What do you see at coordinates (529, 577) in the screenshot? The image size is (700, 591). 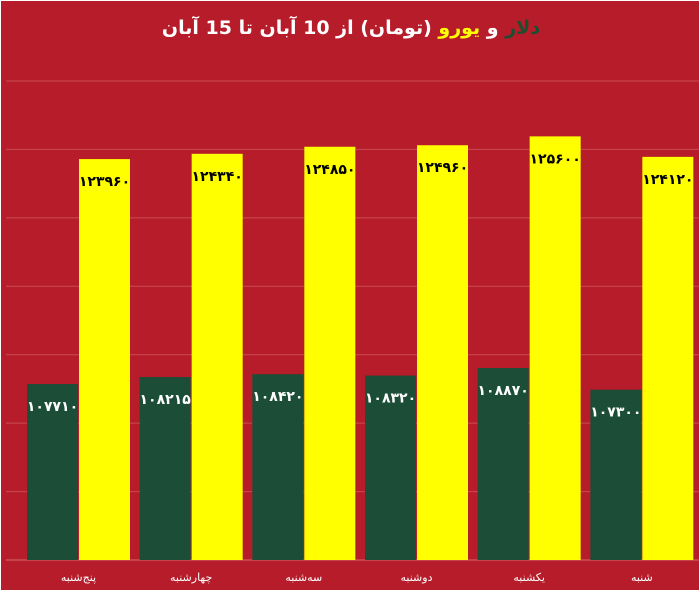 I see `x-tick-label: یکشنبه` at bounding box center [529, 577].